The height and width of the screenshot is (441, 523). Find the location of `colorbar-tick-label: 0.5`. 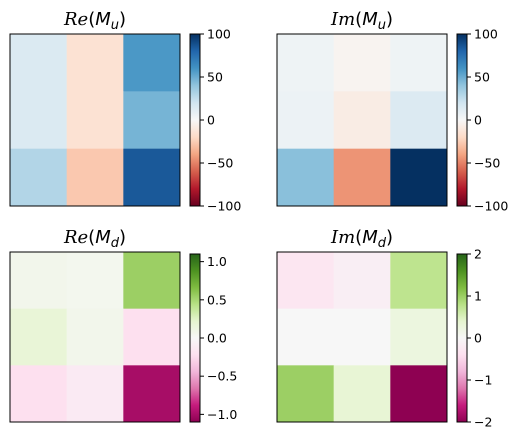

colorbar-tick-label: 0.5 is located at coordinates (217, 299).